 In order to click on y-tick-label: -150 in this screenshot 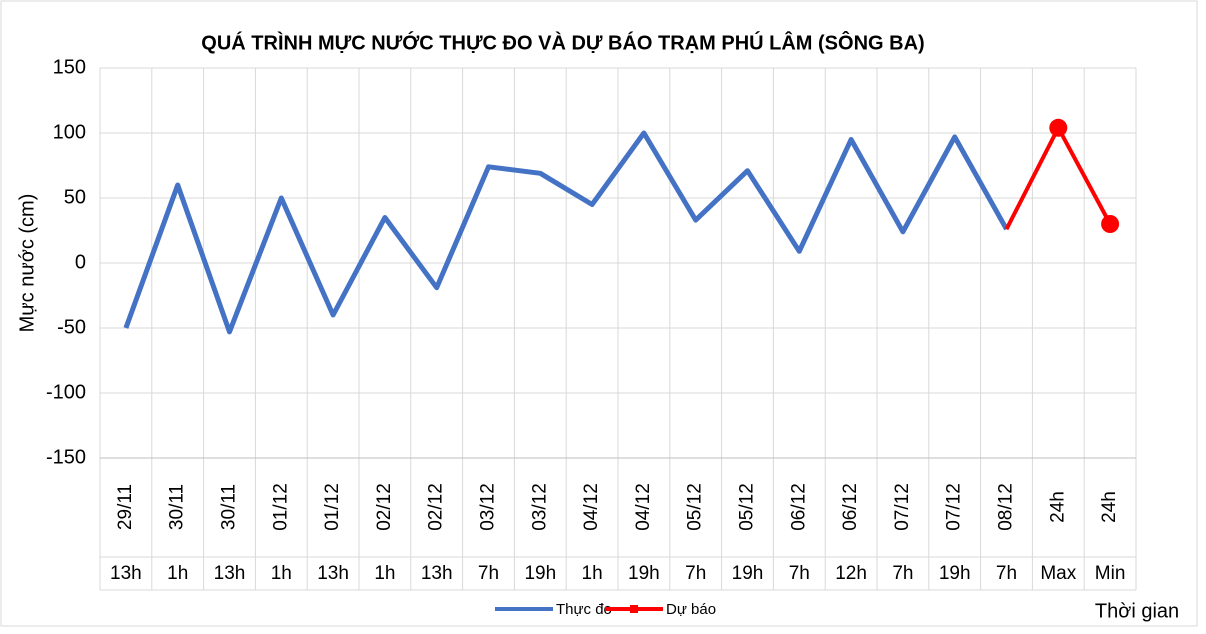, I will do `click(66, 457)`.